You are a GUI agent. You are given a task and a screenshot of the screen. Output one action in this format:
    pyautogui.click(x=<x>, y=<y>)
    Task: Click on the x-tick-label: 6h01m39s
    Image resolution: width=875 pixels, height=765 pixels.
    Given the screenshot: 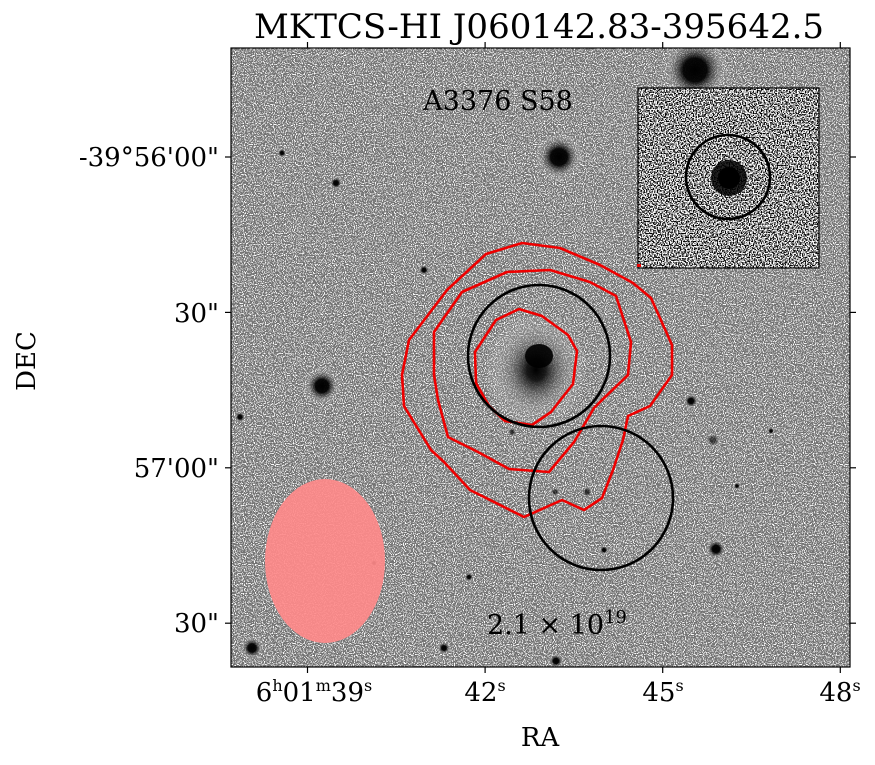 What is the action you would take?
    pyautogui.click(x=314, y=692)
    